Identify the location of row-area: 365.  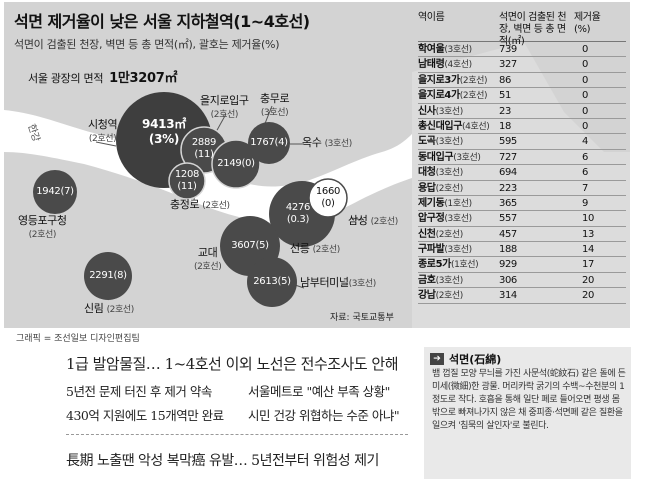
(508, 203).